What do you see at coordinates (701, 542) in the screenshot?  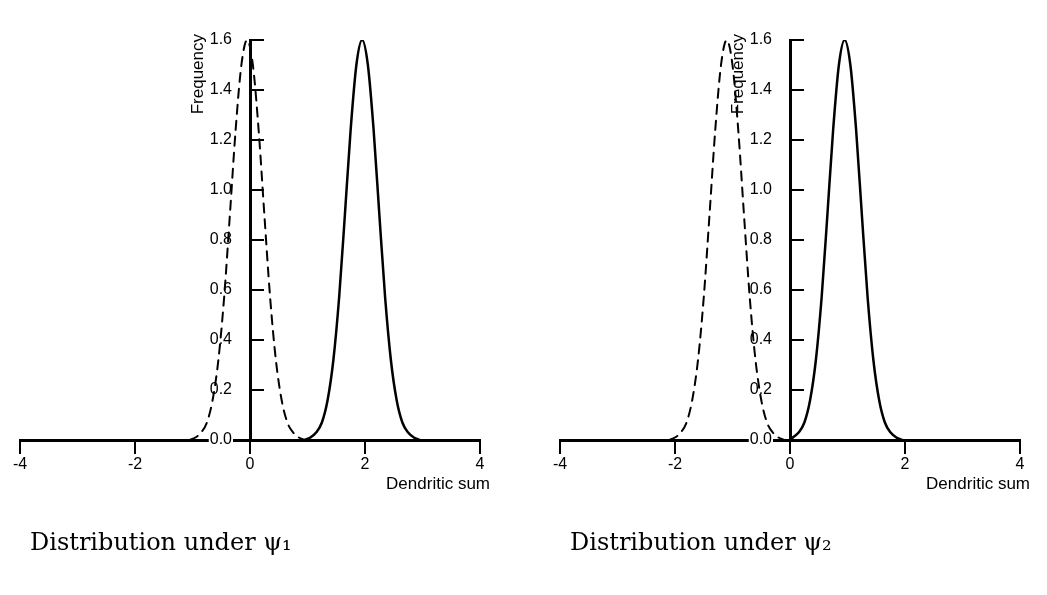 I see `text: Distribution under ψ₂` at bounding box center [701, 542].